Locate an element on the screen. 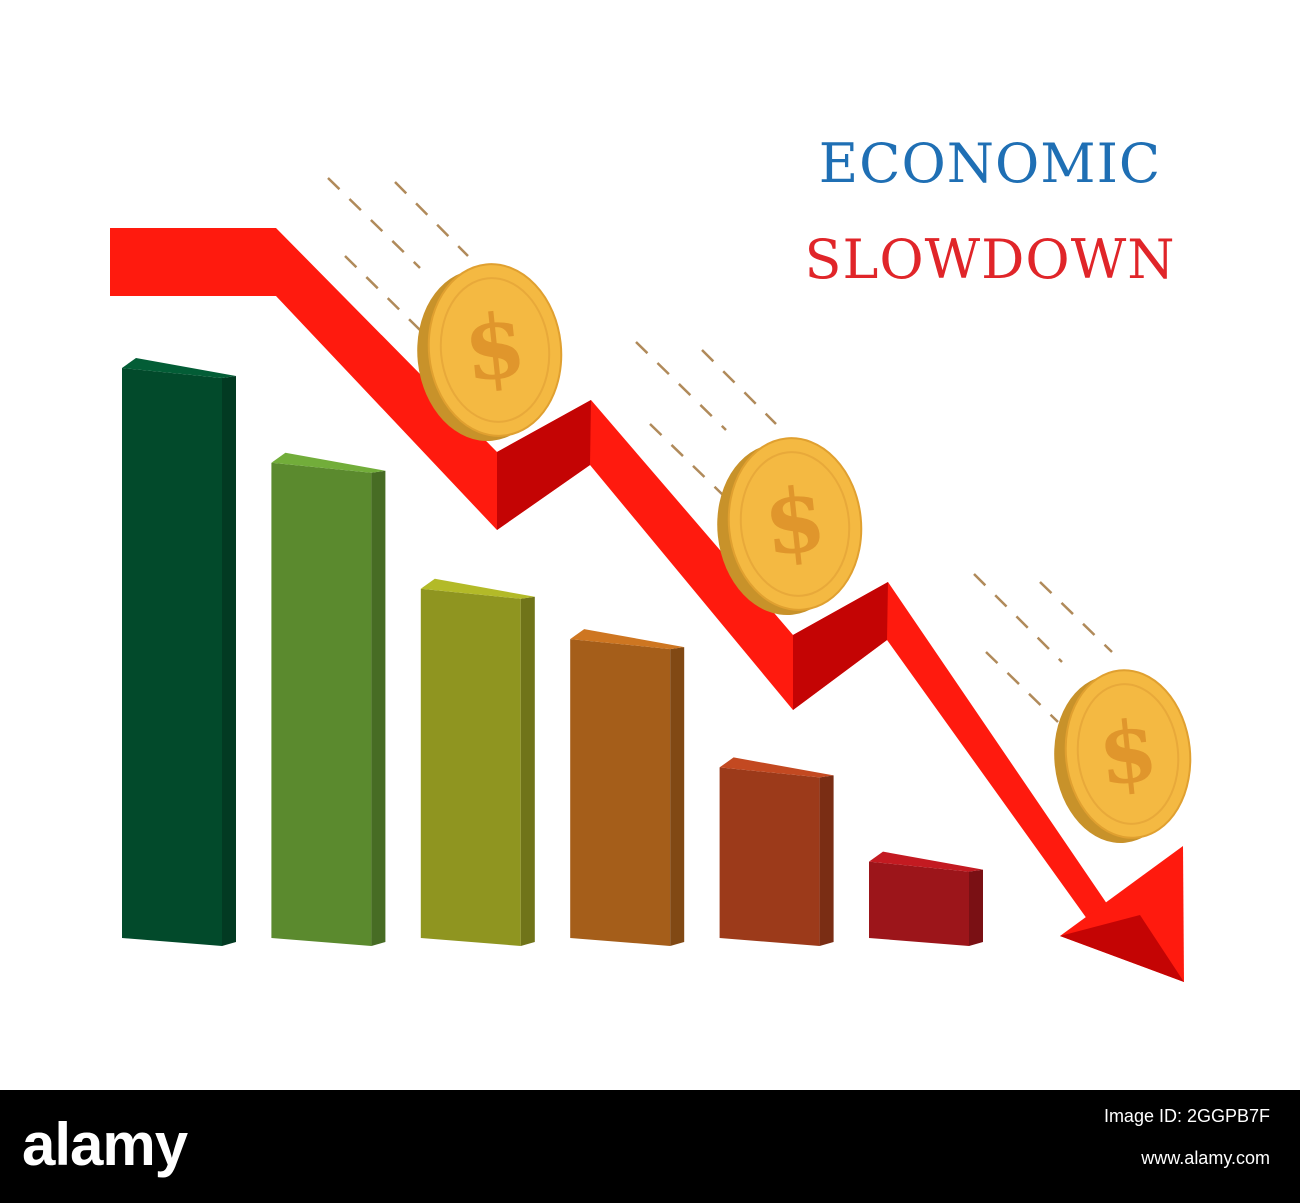  bar-5-top is located at coordinates (776, 767).